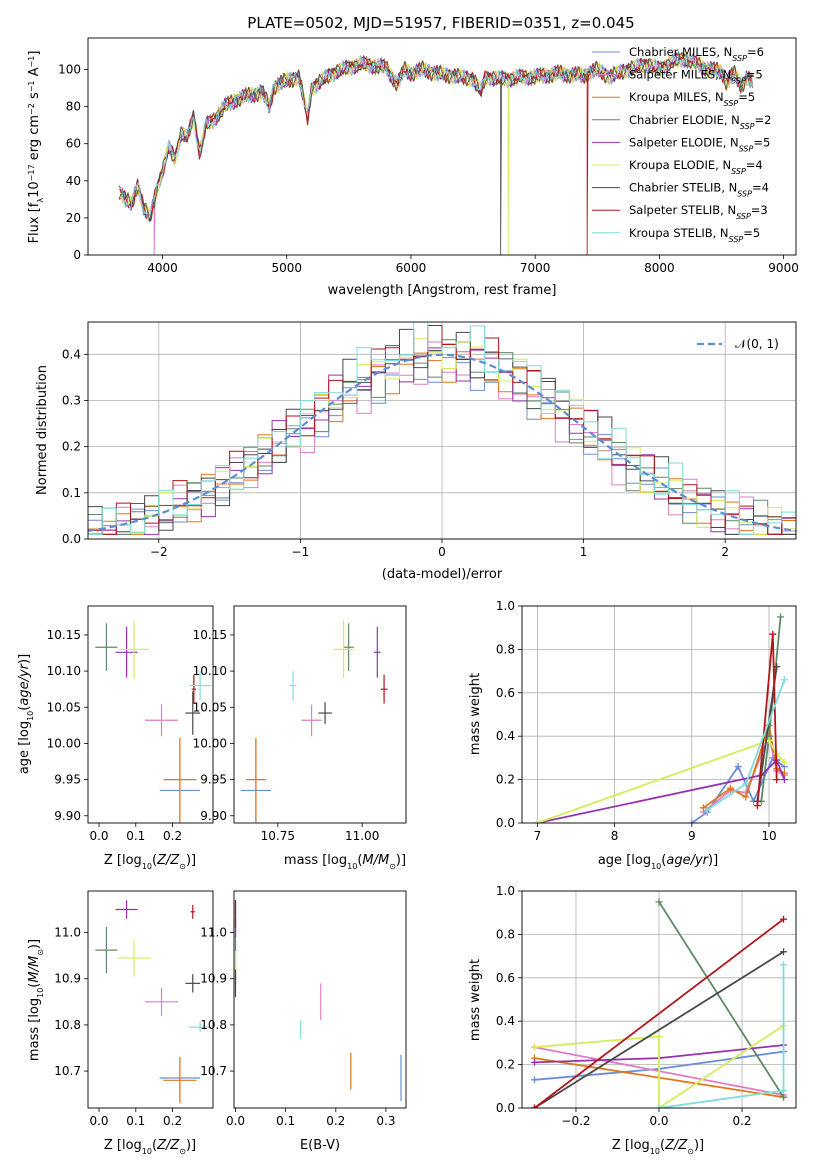 This screenshot has width=819, height=1170. What do you see at coordinates (98, 836) in the screenshot?
I see `x-tick-label: 0.0` at bounding box center [98, 836].